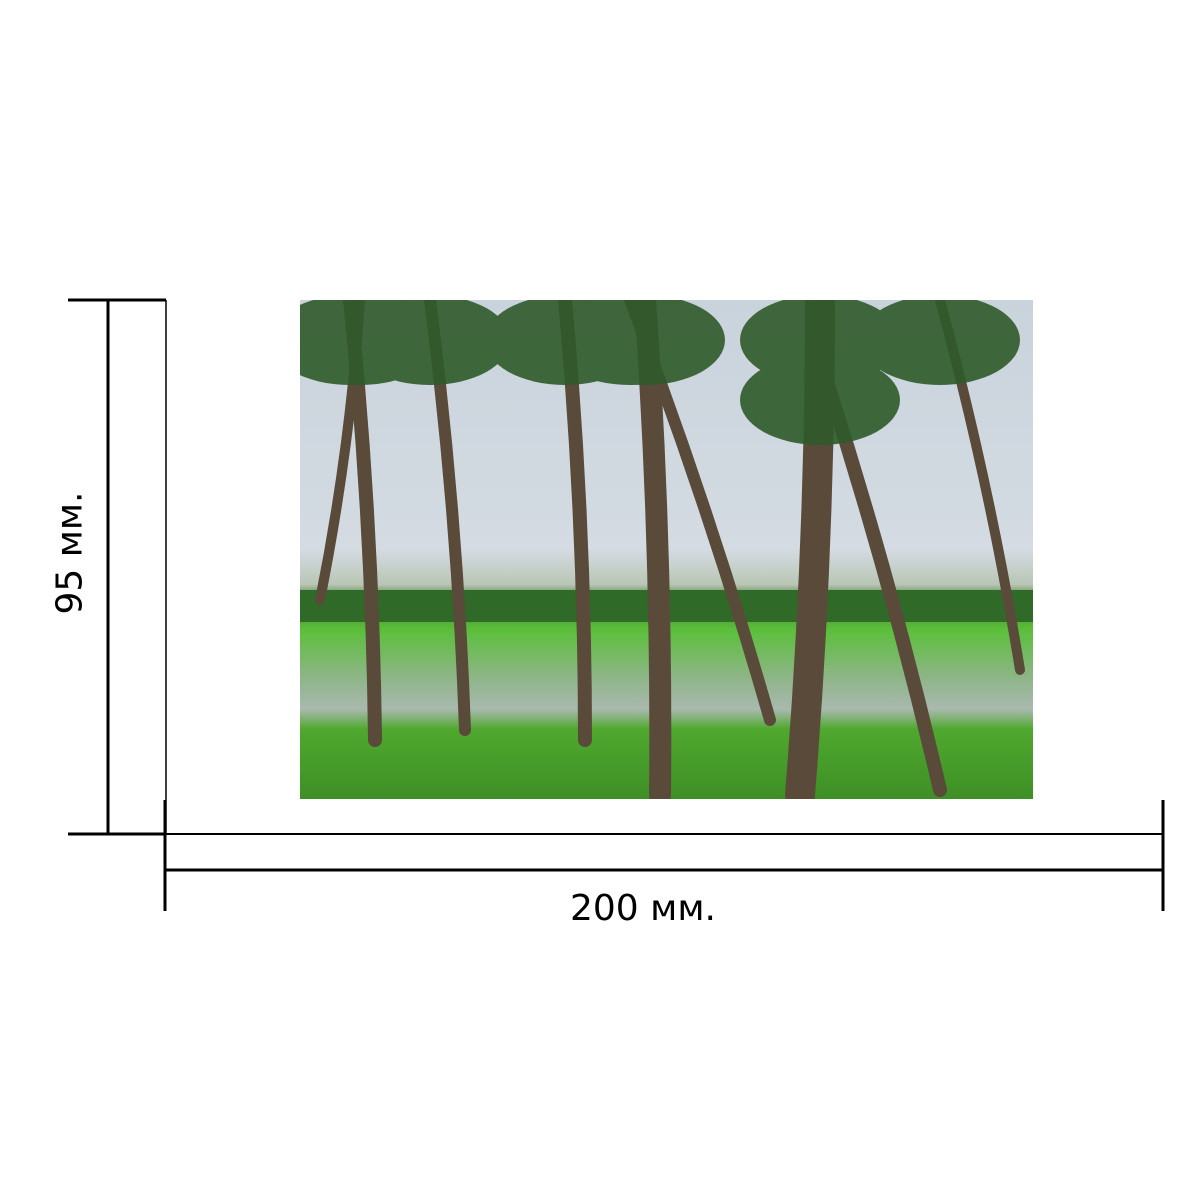 The width and height of the screenshot is (1200, 1200). I want to click on height-label: 95 мм., so click(70, 553).